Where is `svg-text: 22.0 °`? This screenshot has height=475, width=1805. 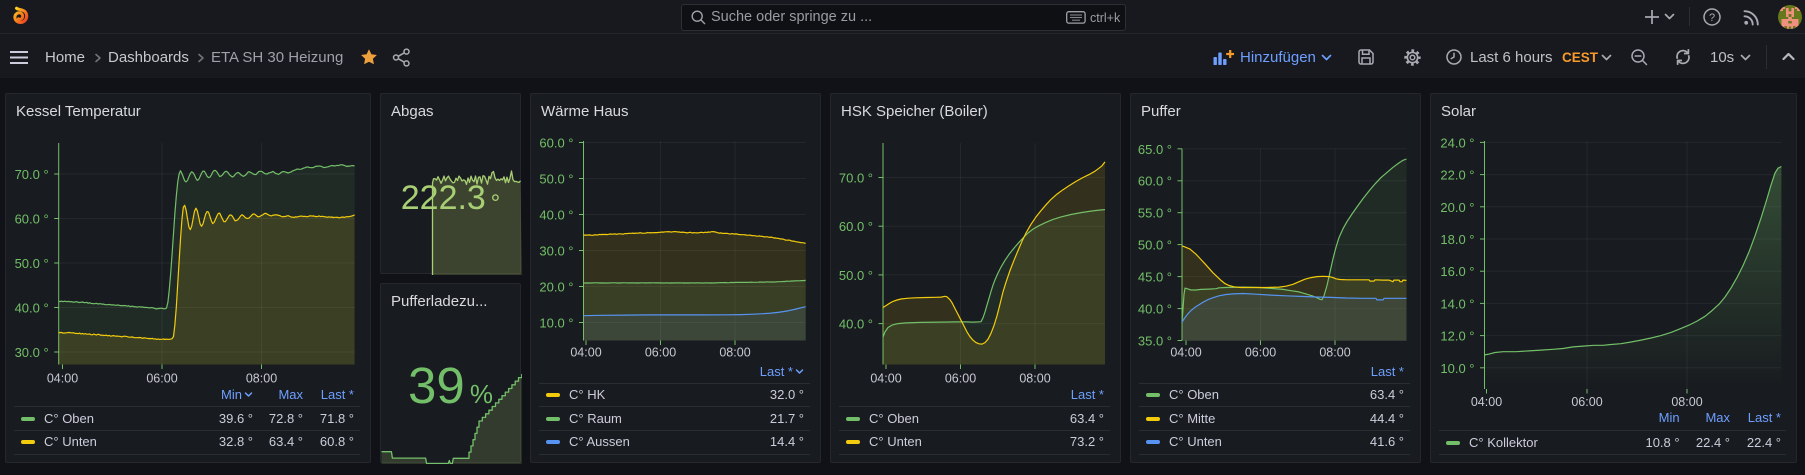 svg-text: 22.0 ° is located at coordinates (1457, 175).